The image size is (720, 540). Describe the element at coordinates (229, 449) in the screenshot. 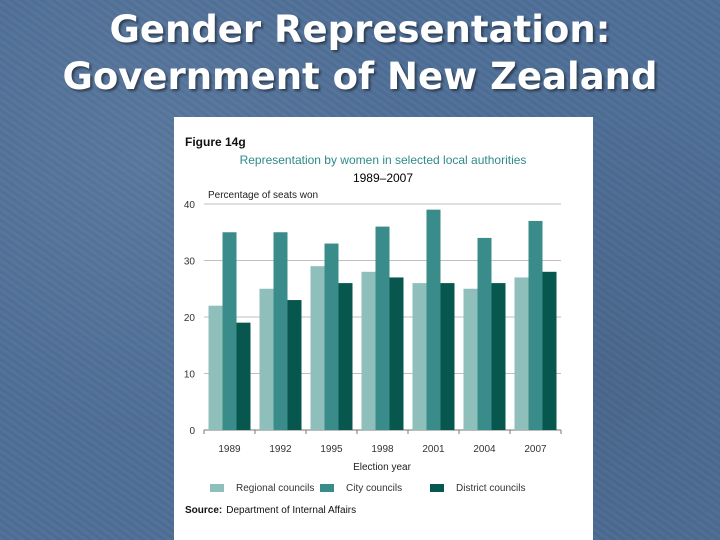

I see `x-tick-label: 1989` at that location.